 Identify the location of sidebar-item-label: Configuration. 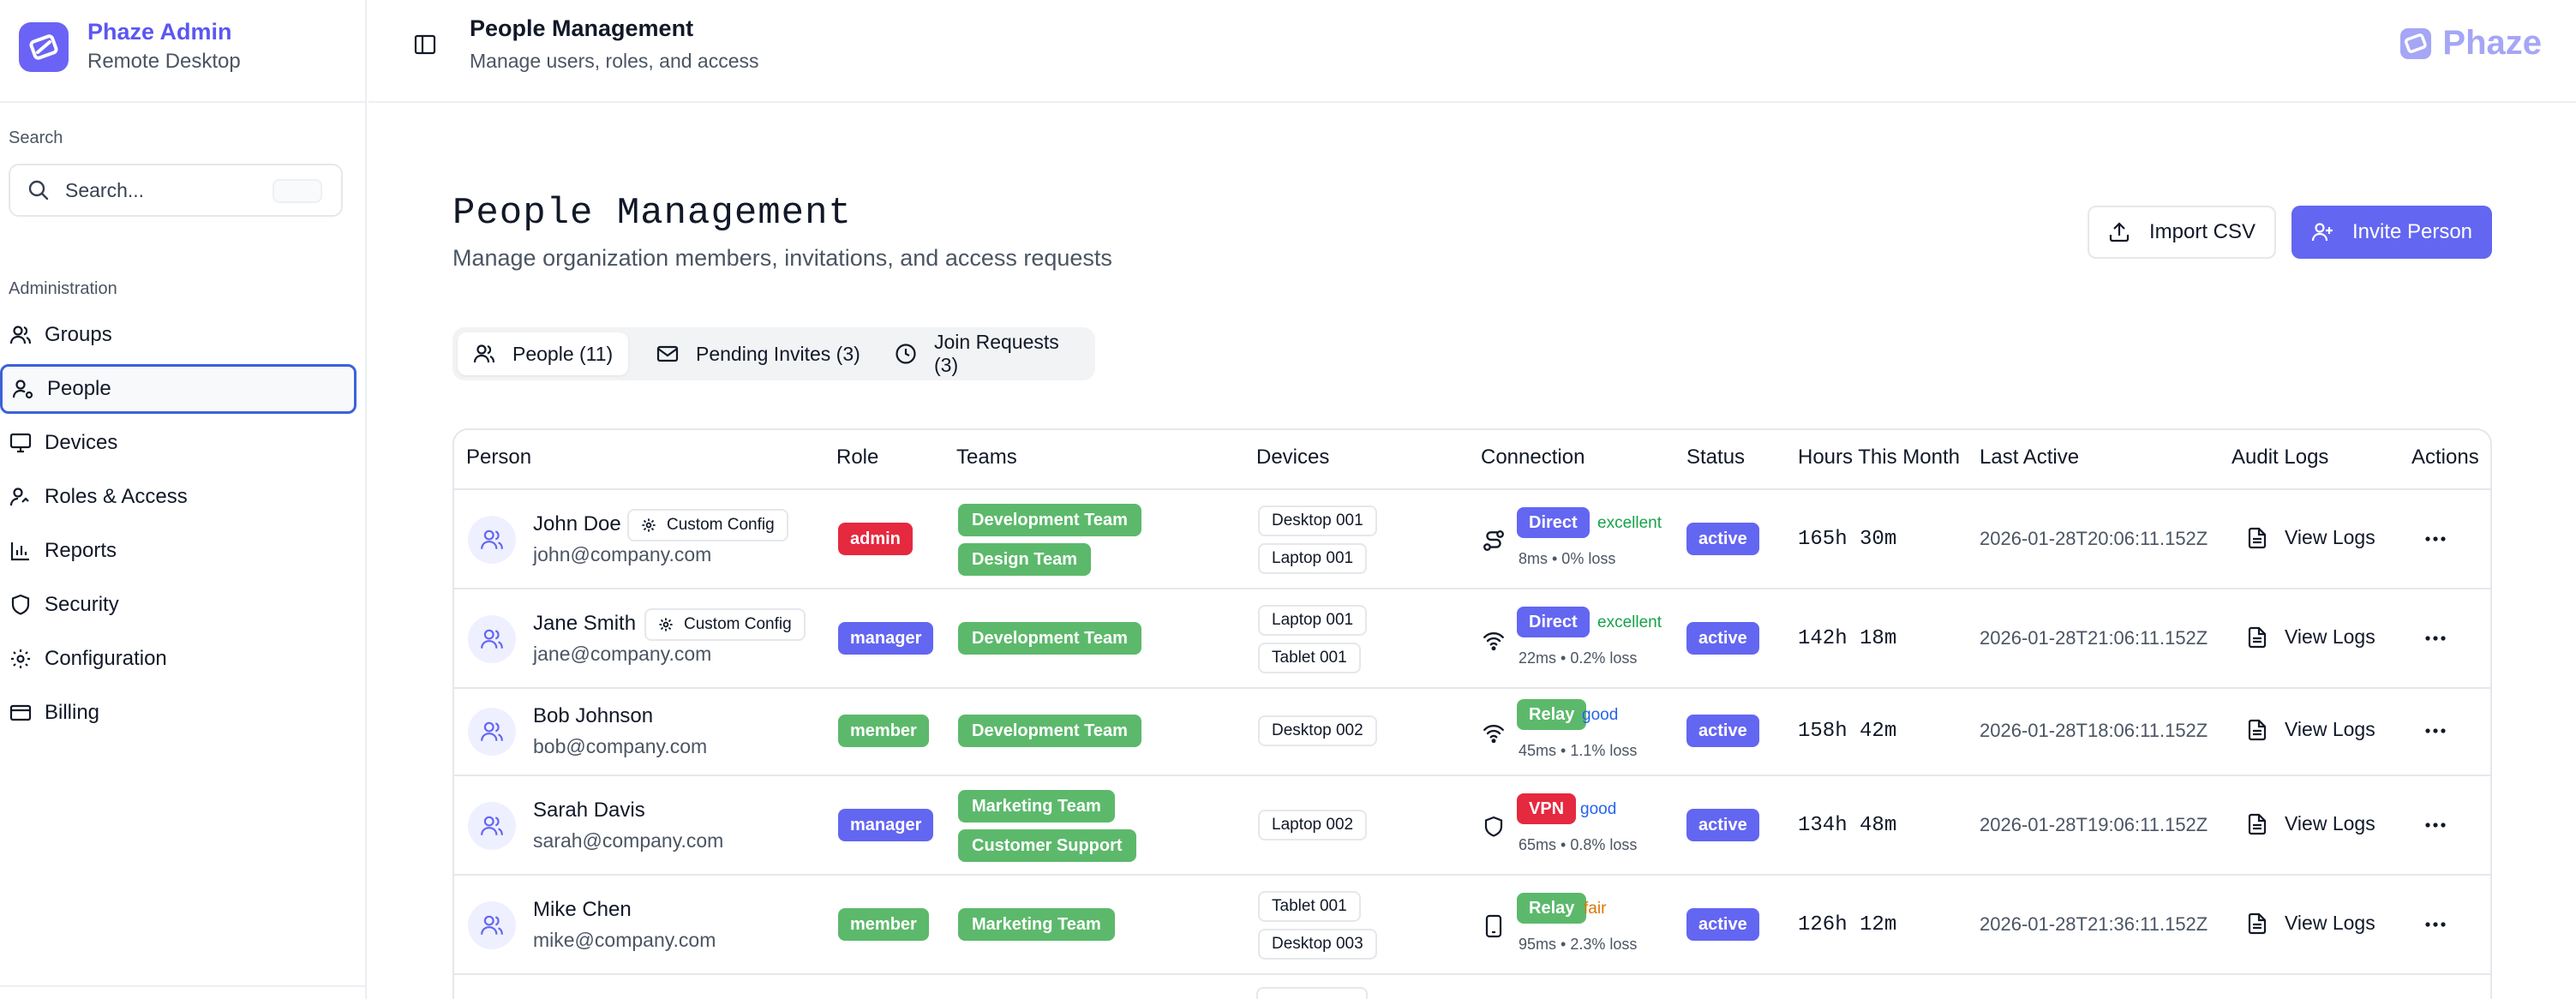
(106, 658).